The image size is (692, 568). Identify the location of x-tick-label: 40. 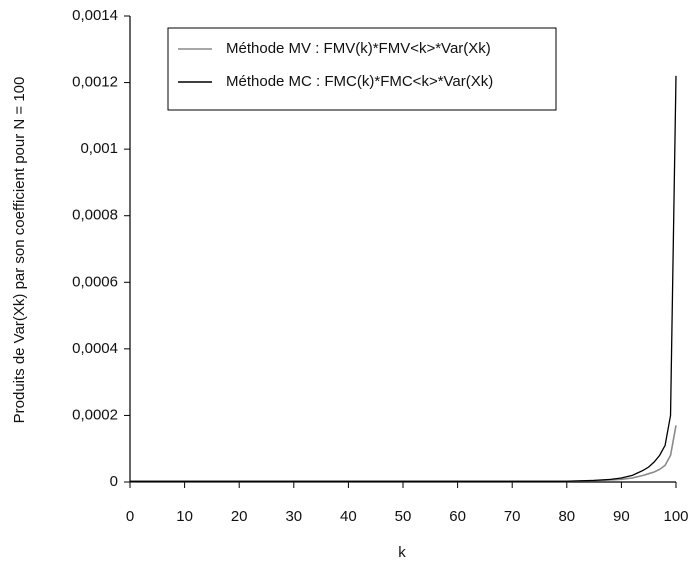
(348, 516).